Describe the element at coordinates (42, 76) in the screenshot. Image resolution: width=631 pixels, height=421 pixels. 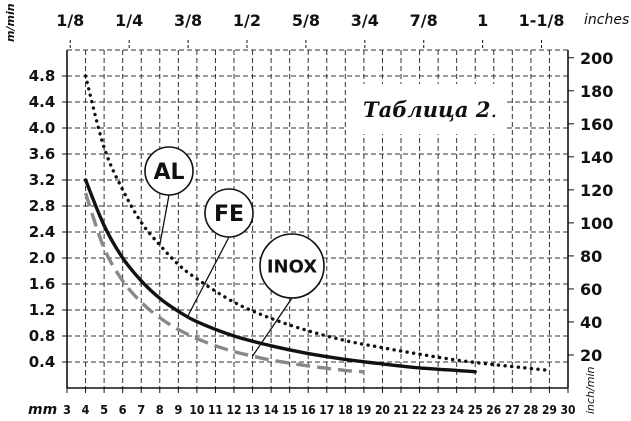
I see `y-left-tick-label: 4.8` at that location.